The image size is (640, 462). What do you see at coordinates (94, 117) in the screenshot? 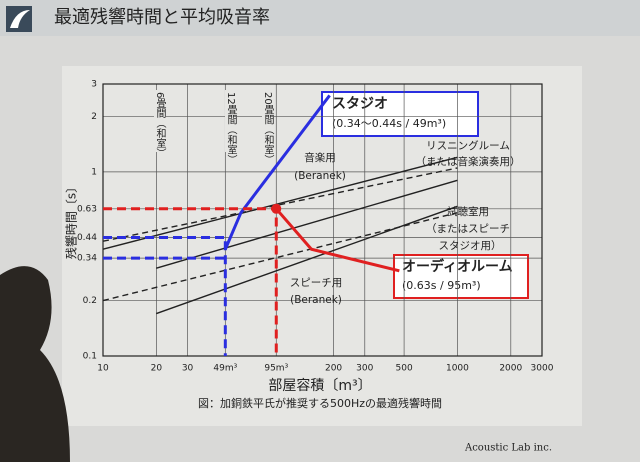
I see `y-tick-label: 2` at bounding box center [94, 117].